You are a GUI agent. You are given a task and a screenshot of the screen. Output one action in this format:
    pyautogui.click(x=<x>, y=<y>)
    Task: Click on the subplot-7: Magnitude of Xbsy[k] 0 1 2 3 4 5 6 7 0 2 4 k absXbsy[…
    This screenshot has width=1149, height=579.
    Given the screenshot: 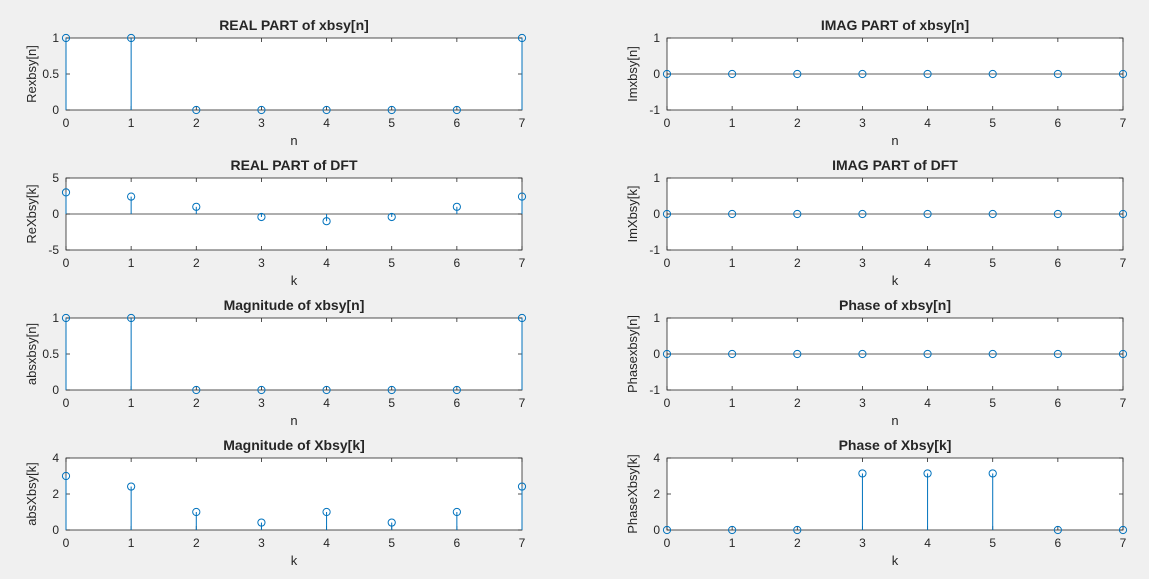 What is the action you would take?
    pyautogui.click(x=275, y=502)
    